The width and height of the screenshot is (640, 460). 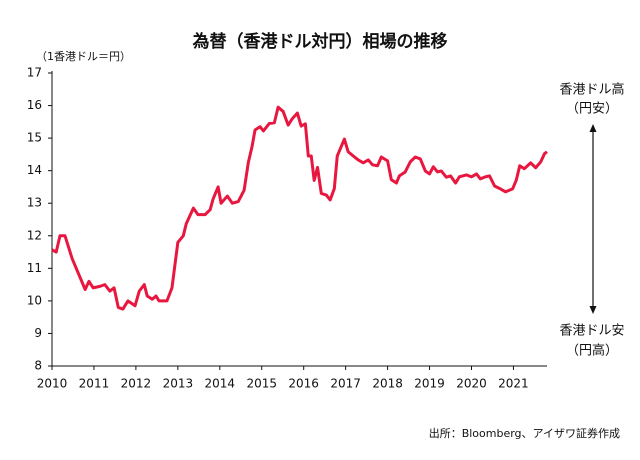 I want to click on y-tick-label: 13, so click(x=34, y=203).